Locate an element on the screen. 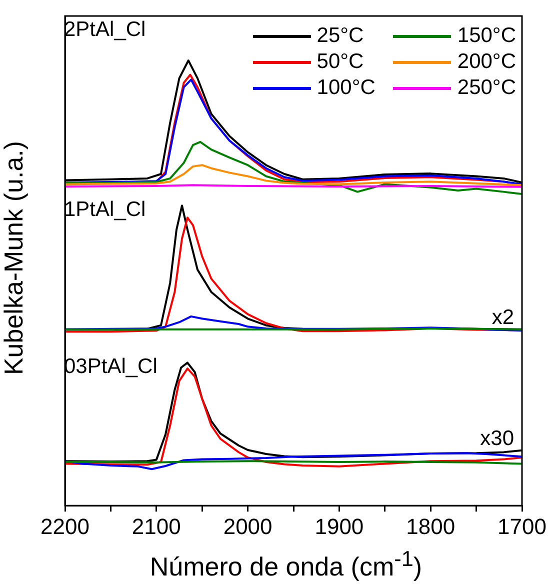 Image resolution: width=552 pixels, height=586 pixels. legend-label: 100°C is located at coordinates (346, 88).